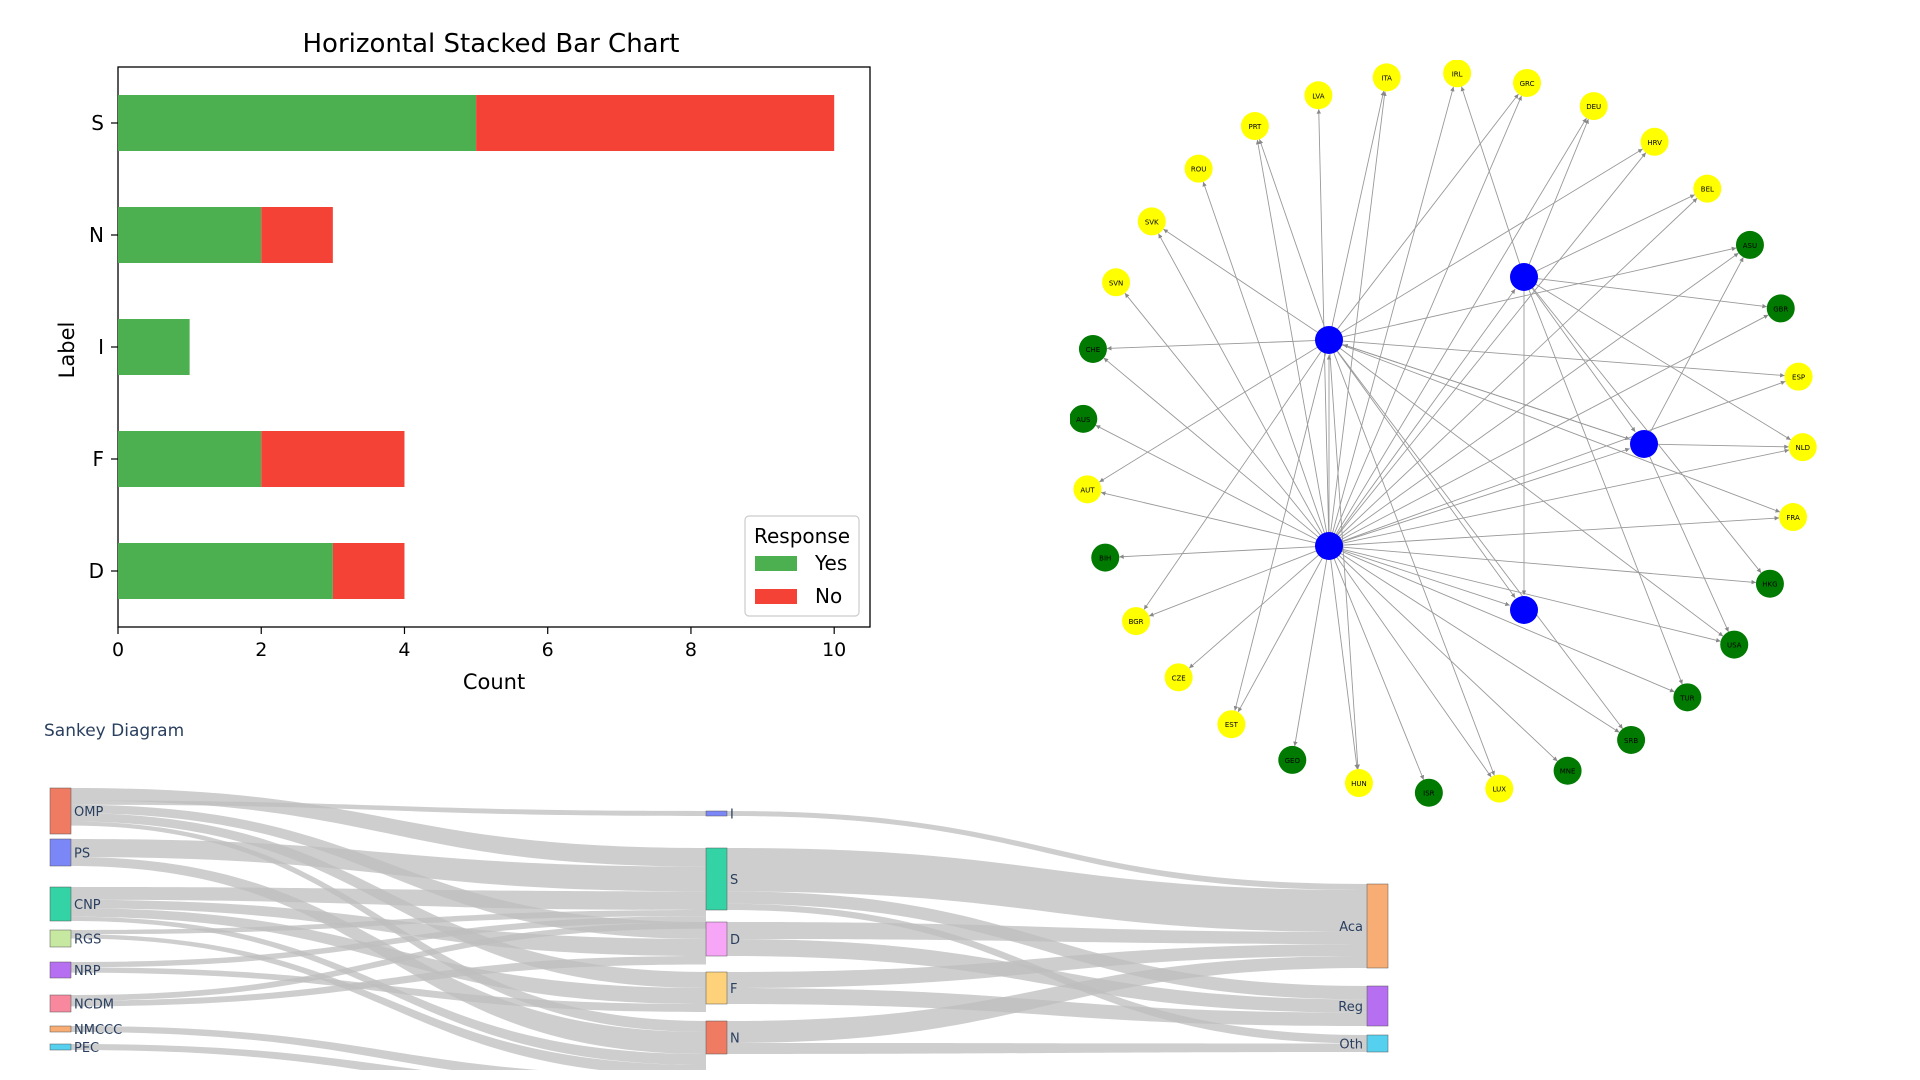 The image size is (1920, 1080). Describe the element at coordinates (1749, 244) in the screenshot. I see `network-node-asu` at that location.